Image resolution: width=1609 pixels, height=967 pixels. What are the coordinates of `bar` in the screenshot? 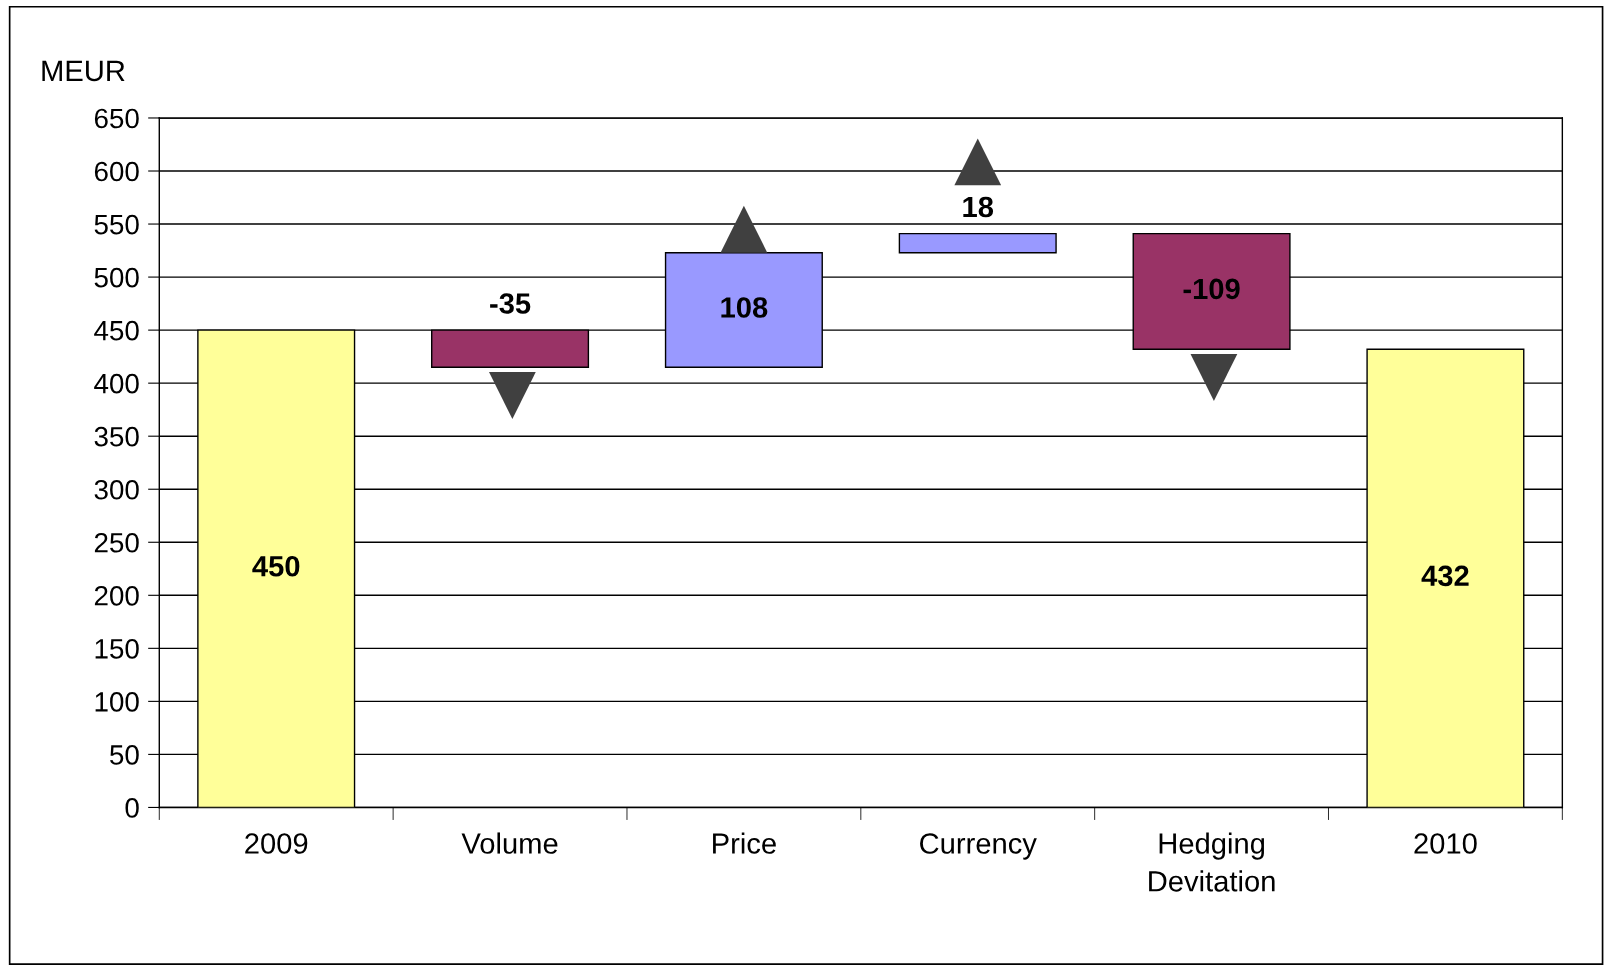 It's located at (977, 243).